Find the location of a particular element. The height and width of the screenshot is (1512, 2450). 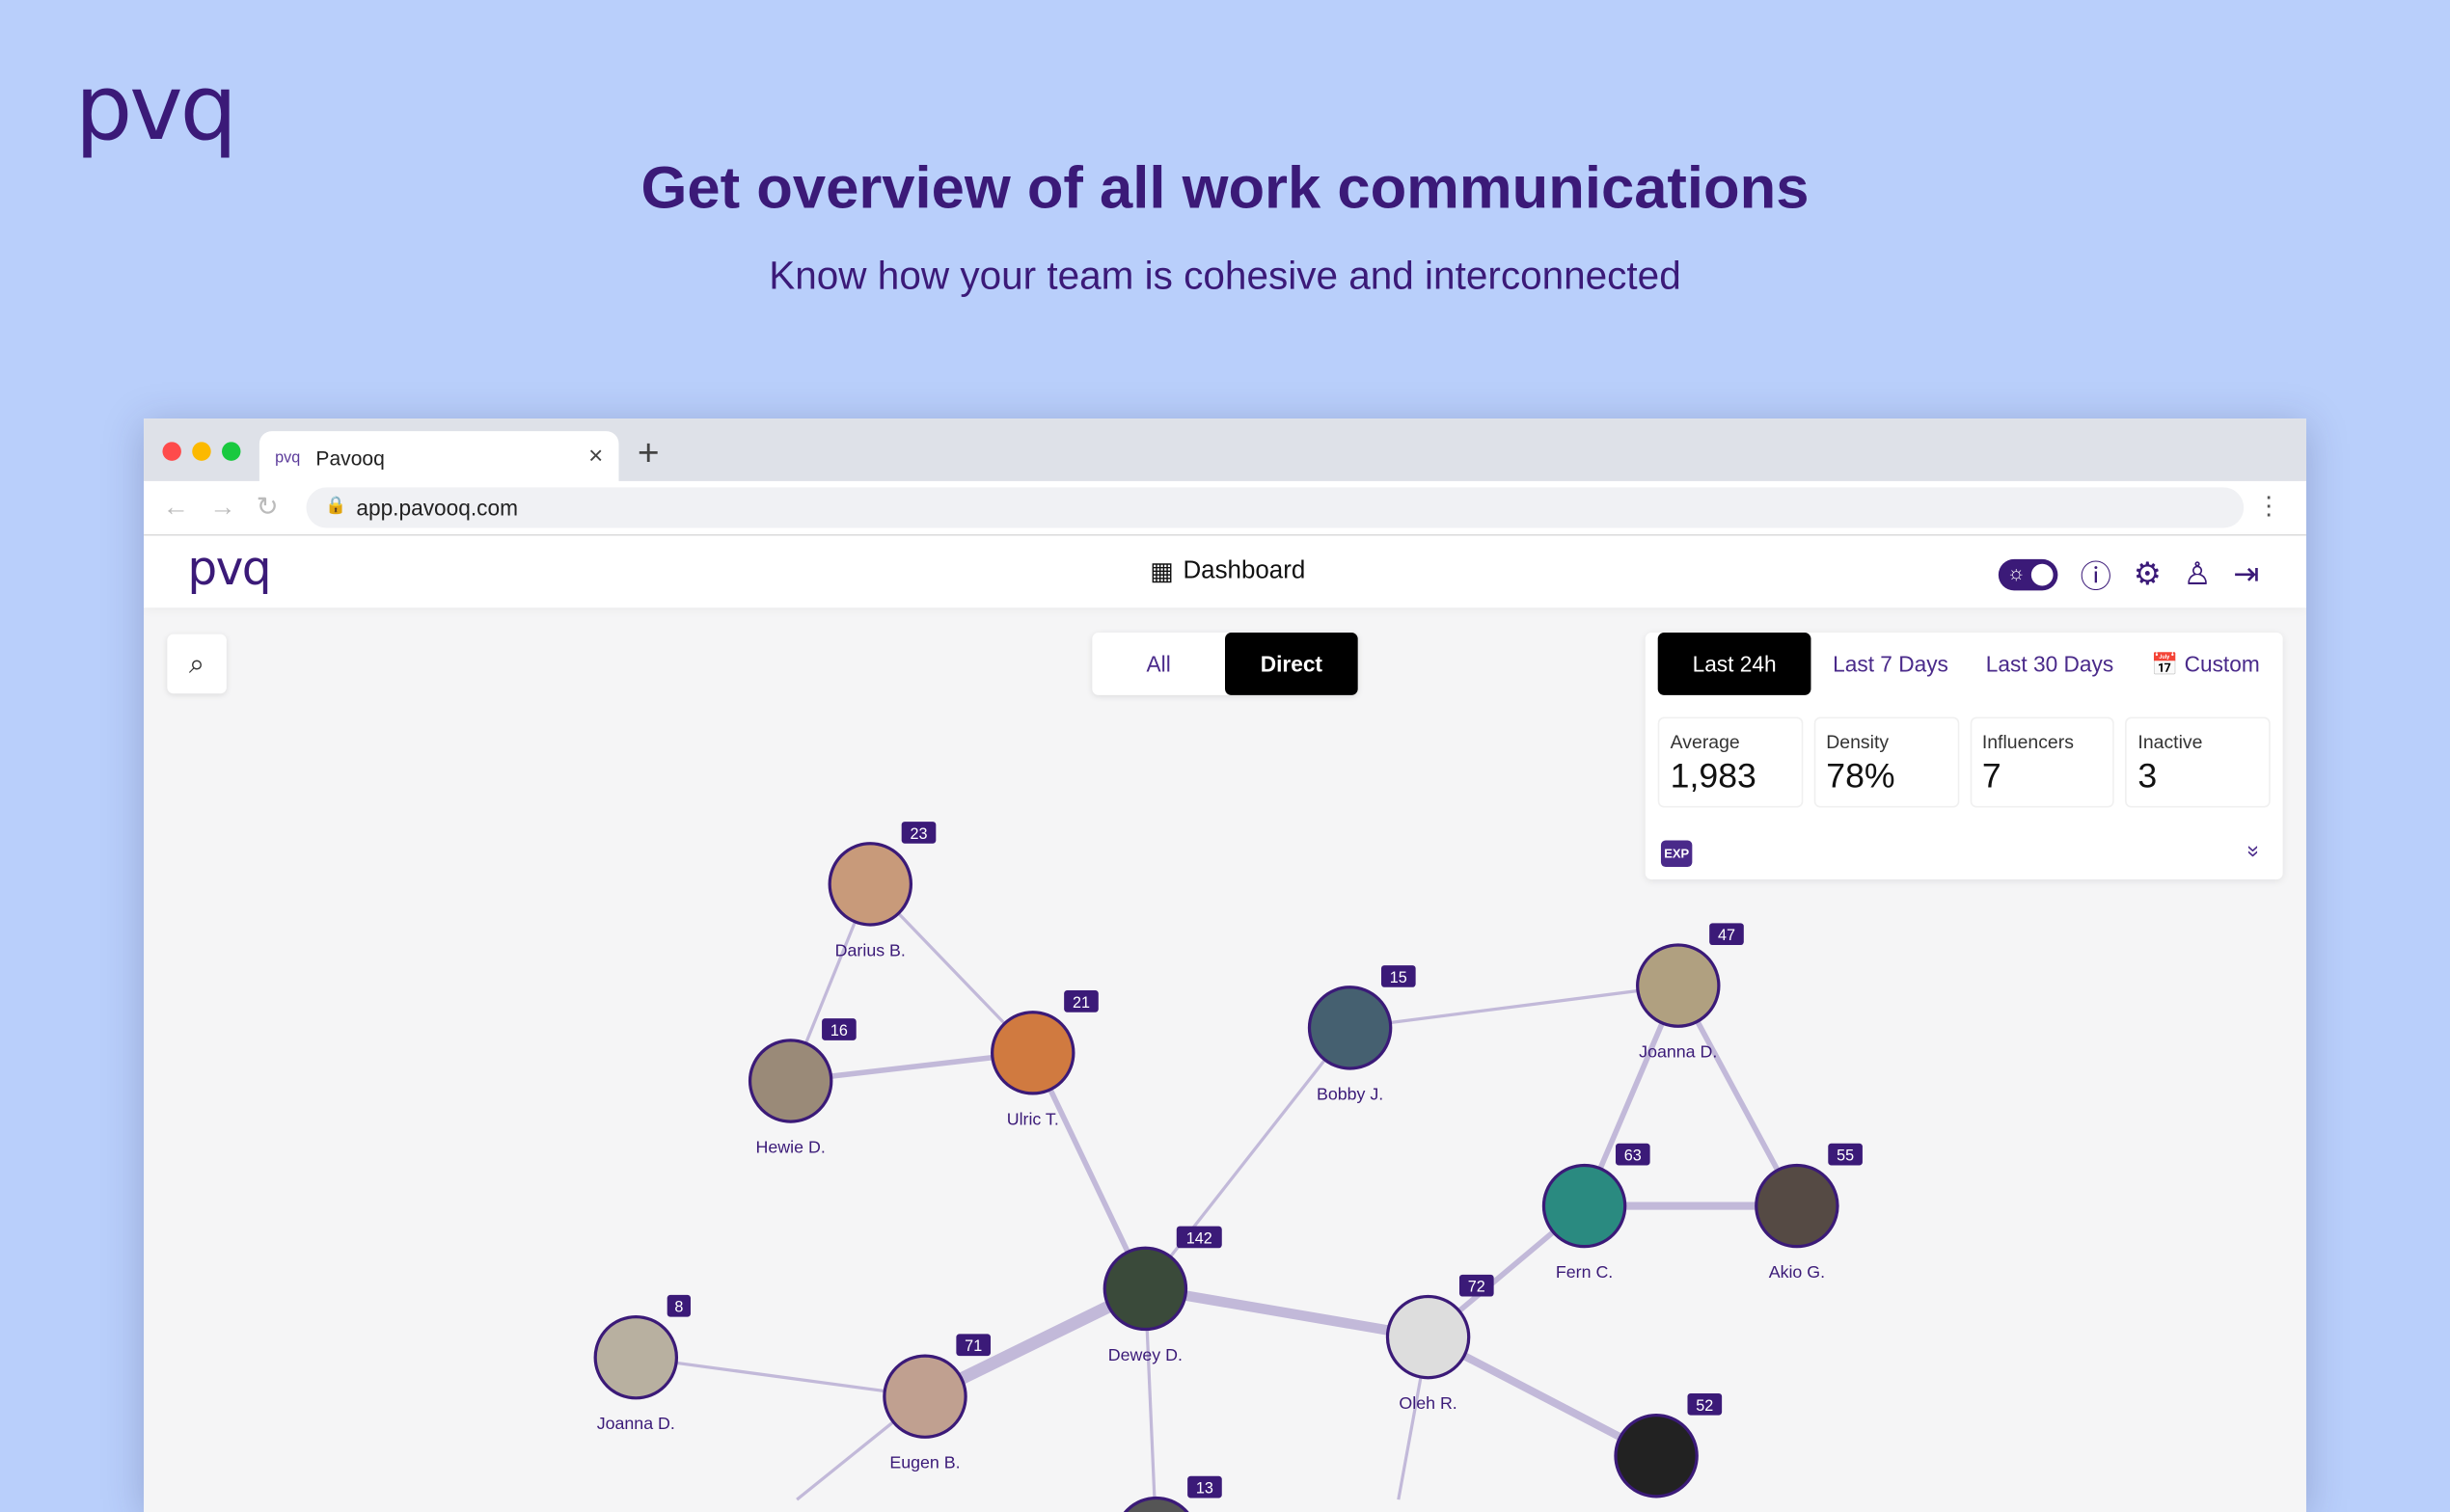

lock-icon: 🔒 is located at coordinates (335, 506).